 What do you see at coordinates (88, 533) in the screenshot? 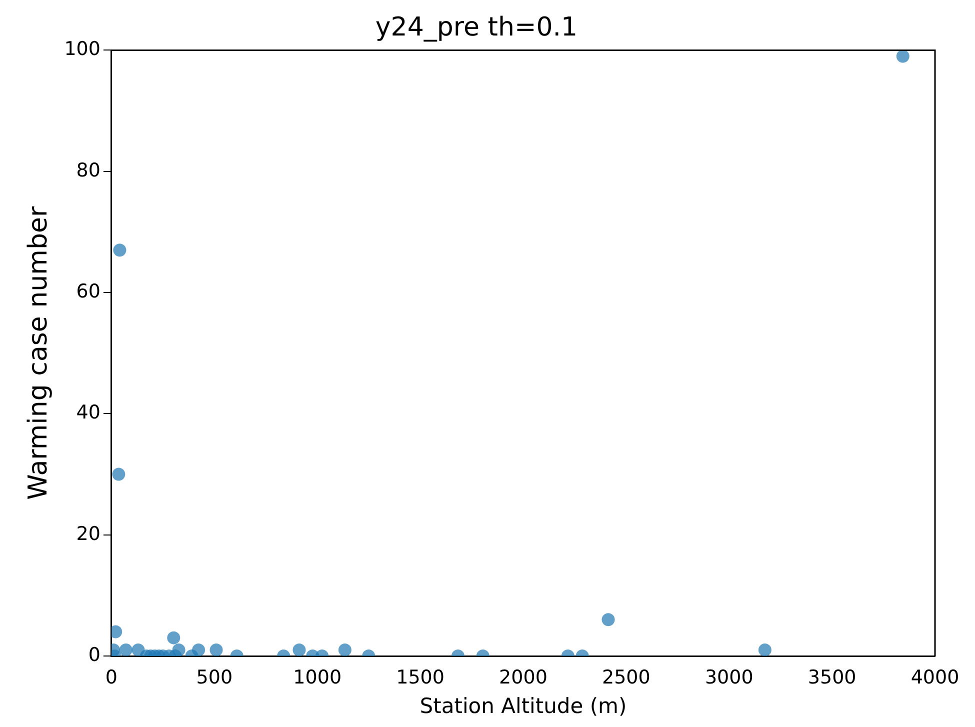
I see `y-tick-label: 20` at bounding box center [88, 533].